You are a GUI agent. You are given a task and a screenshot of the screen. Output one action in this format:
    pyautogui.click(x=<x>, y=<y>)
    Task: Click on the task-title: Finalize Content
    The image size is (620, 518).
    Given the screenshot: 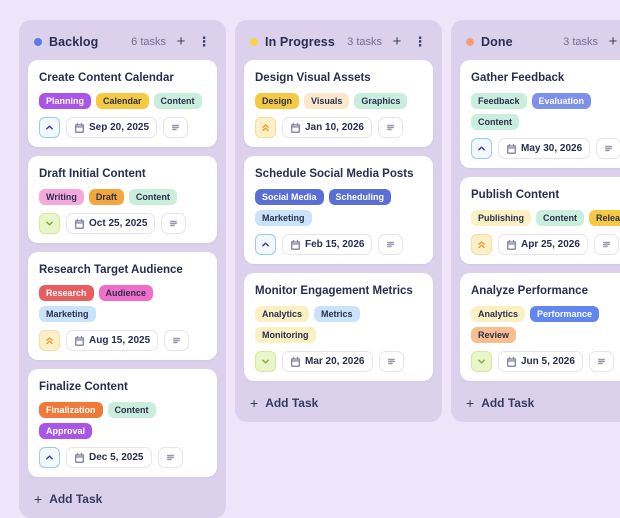 What is the action you would take?
    pyautogui.click(x=83, y=387)
    